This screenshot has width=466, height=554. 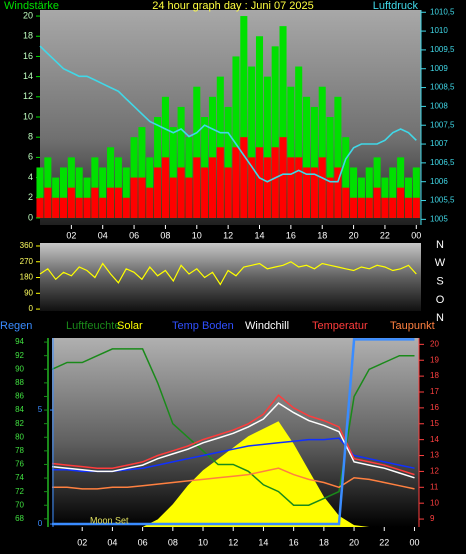 What do you see at coordinates (28, 76) in the screenshot?
I see `y-tick-label: 14` at bounding box center [28, 76].